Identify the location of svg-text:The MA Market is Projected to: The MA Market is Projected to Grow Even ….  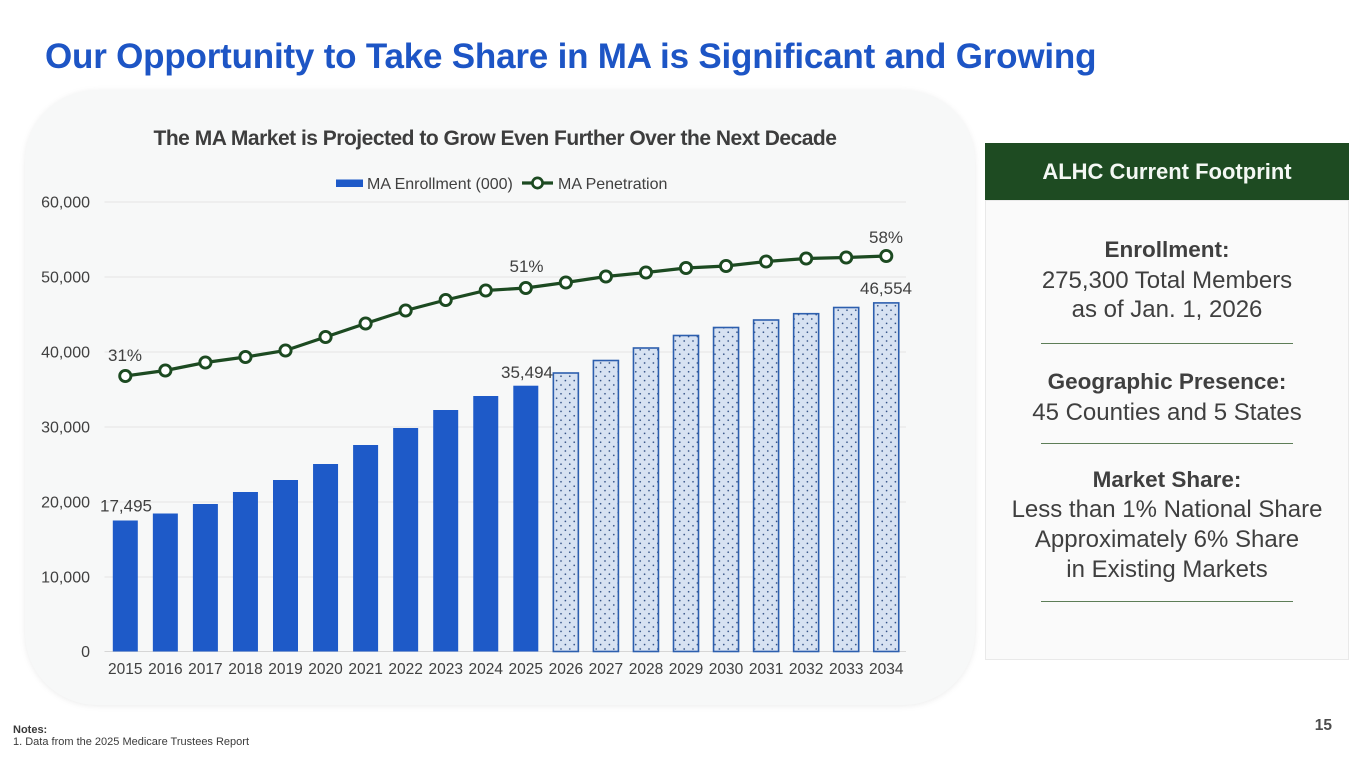
(495, 138).